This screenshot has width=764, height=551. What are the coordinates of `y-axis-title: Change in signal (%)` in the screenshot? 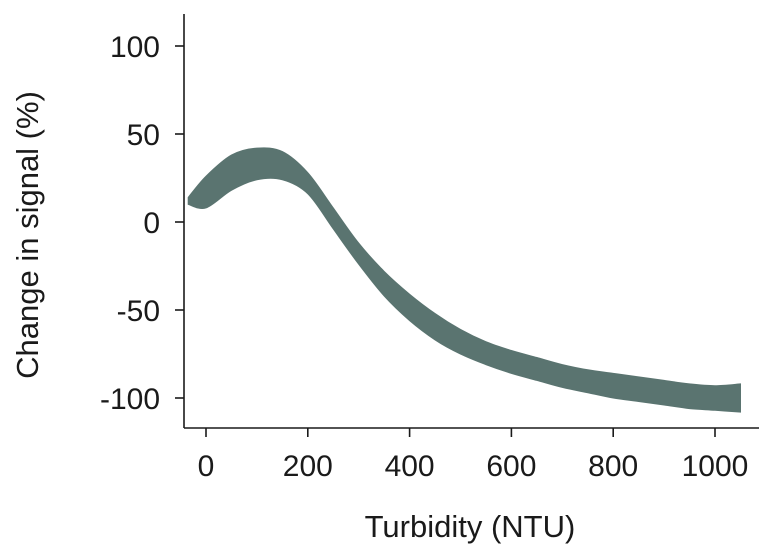 It's located at (27, 235).